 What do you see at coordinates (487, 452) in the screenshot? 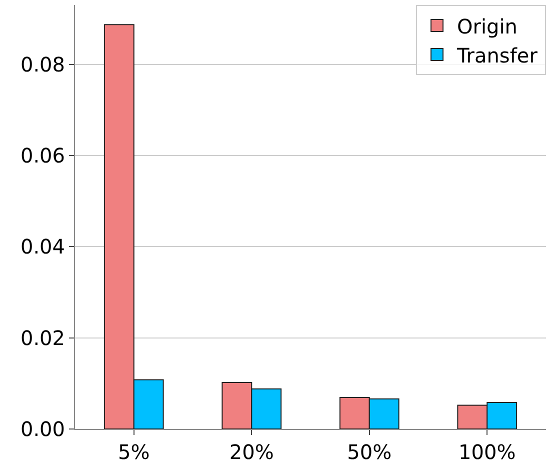
I see `x-tick-label: 100%` at bounding box center [487, 452].